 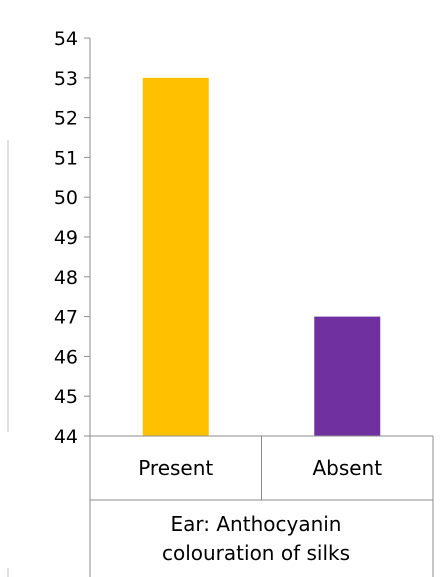 What do you see at coordinates (66, 397) in the screenshot?
I see `y-tick-label: 45` at bounding box center [66, 397].